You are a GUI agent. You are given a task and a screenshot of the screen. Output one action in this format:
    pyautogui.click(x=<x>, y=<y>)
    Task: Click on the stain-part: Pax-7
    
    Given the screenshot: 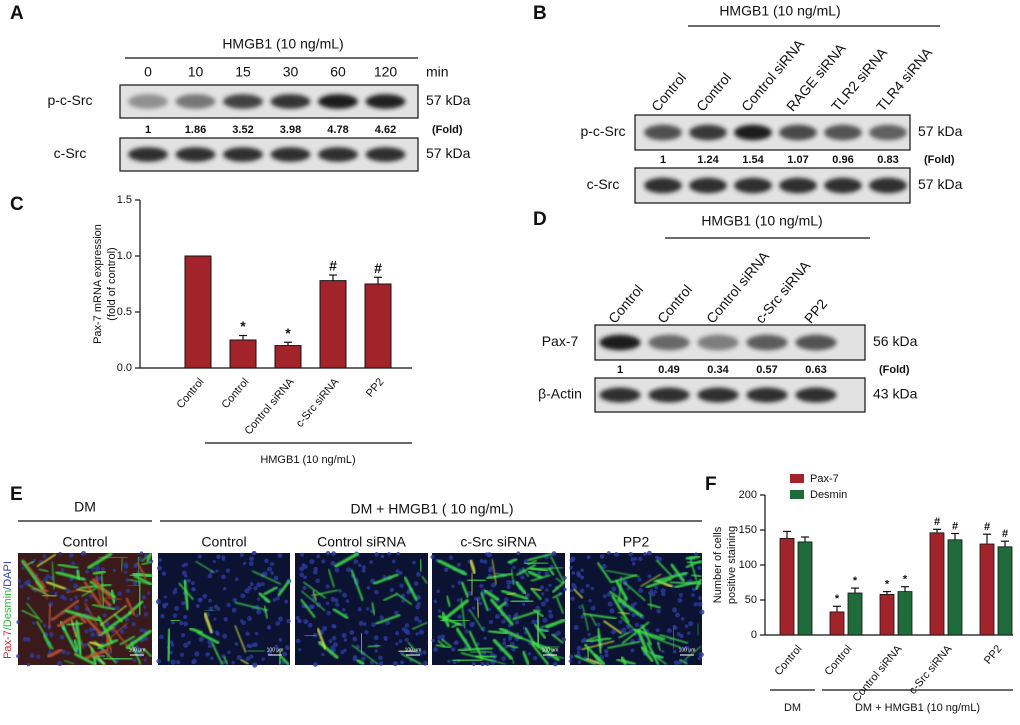 What is the action you would take?
    pyautogui.click(x=8, y=644)
    